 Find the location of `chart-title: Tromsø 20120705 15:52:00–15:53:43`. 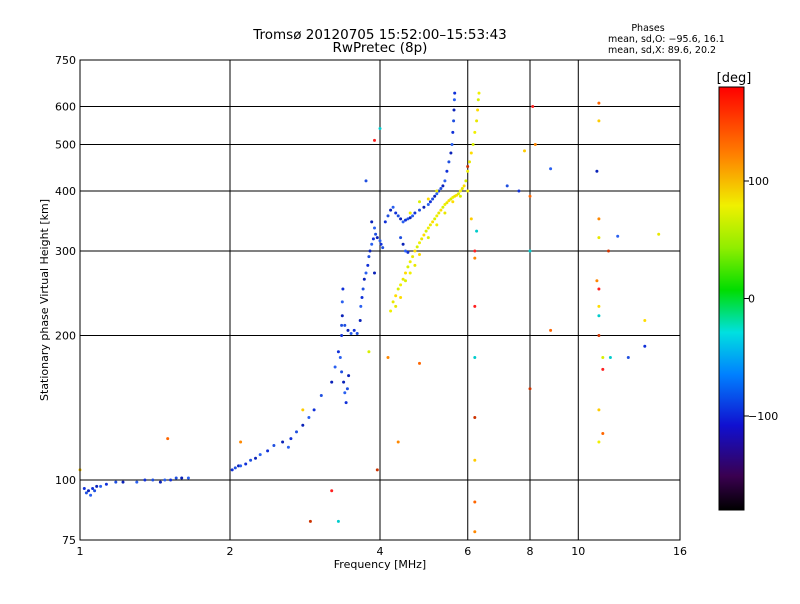

chart-title: Tromsø 20120705 15:52:00–15:53:43 is located at coordinates (379, 35).